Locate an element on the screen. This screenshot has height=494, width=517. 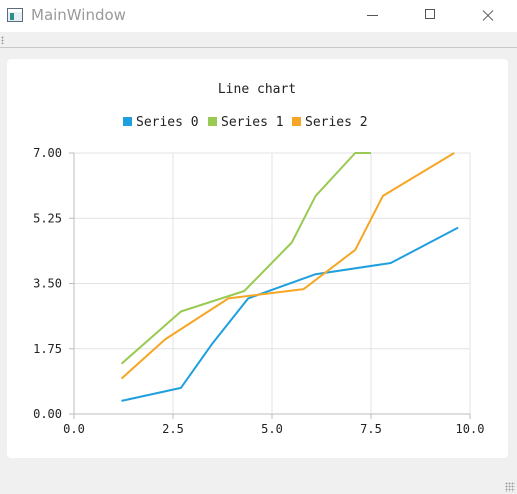
chart-title: Line chart is located at coordinates (257, 89).